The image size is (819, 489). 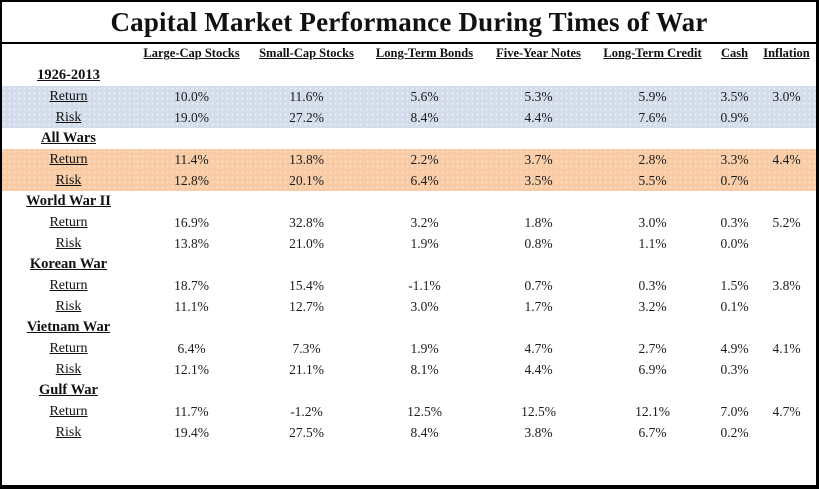 I want to click on value-cell: 0.7%, so click(x=734, y=180).